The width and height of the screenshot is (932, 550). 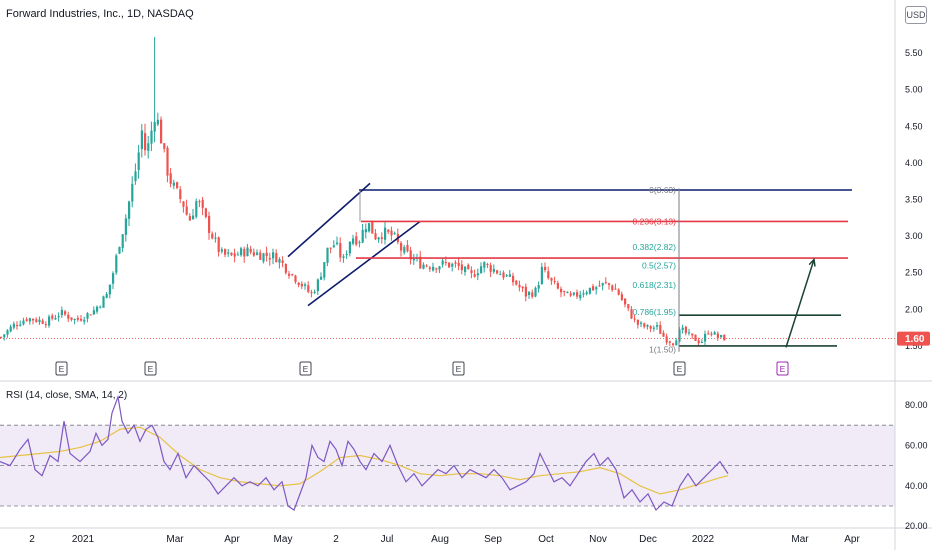 What do you see at coordinates (916, 15) in the screenshot?
I see `currency-button: USD` at bounding box center [916, 15].